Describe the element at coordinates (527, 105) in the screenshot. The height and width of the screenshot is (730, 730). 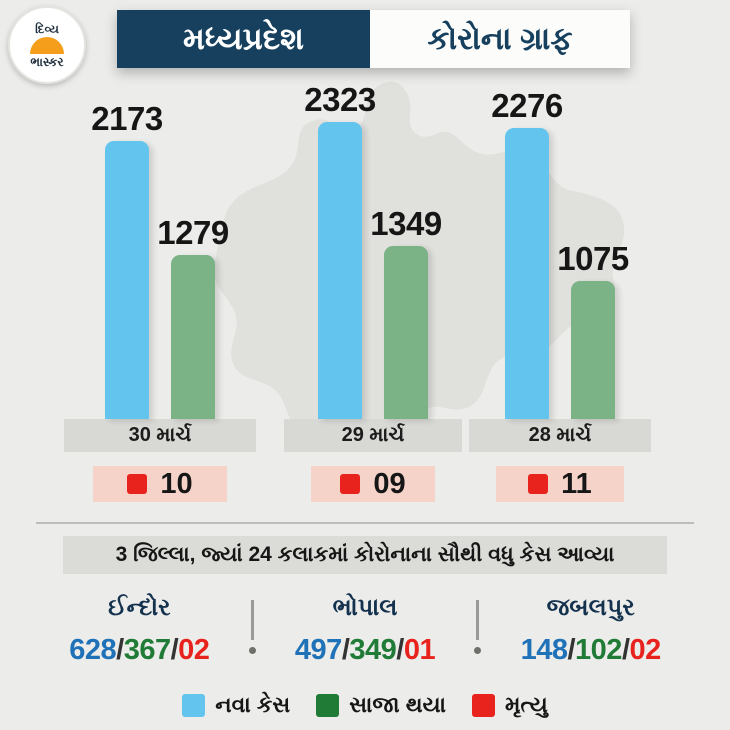
I see `bar-value-label: 2276` at that location.